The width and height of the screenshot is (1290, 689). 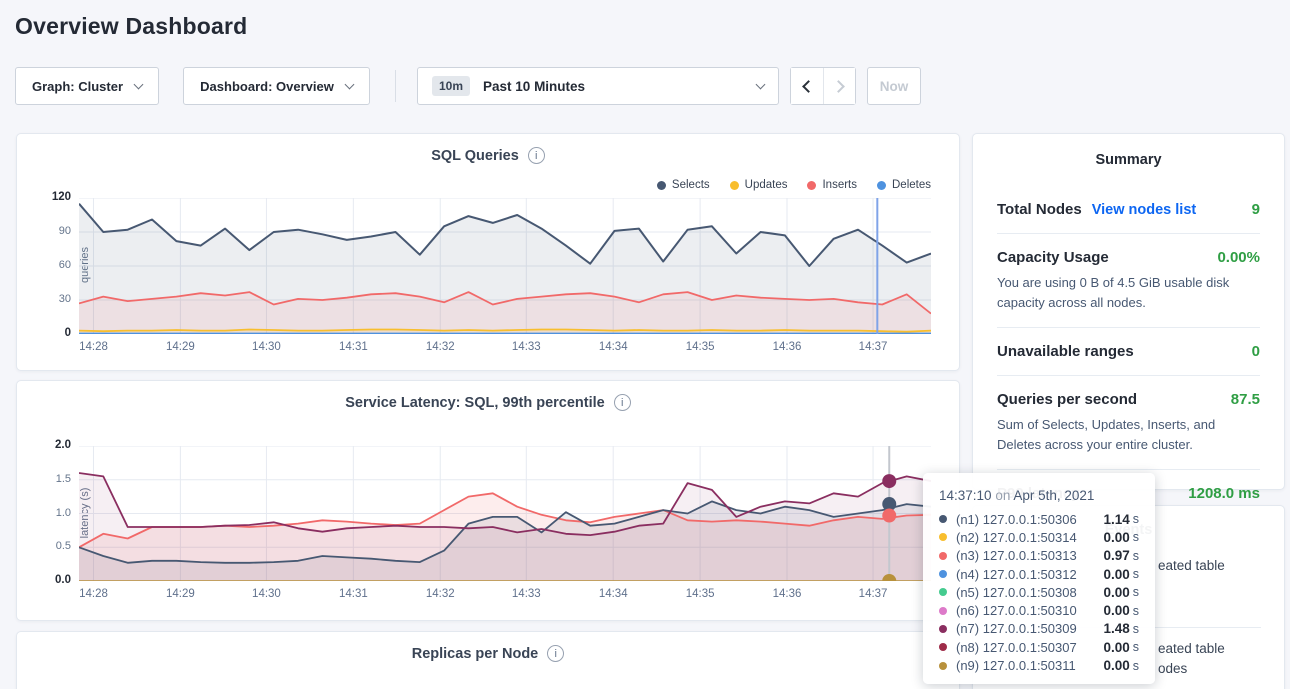 I want to click on tooltip-node-label: (n2) 127.0.0.1:50314, so click(x=1016, y=537).